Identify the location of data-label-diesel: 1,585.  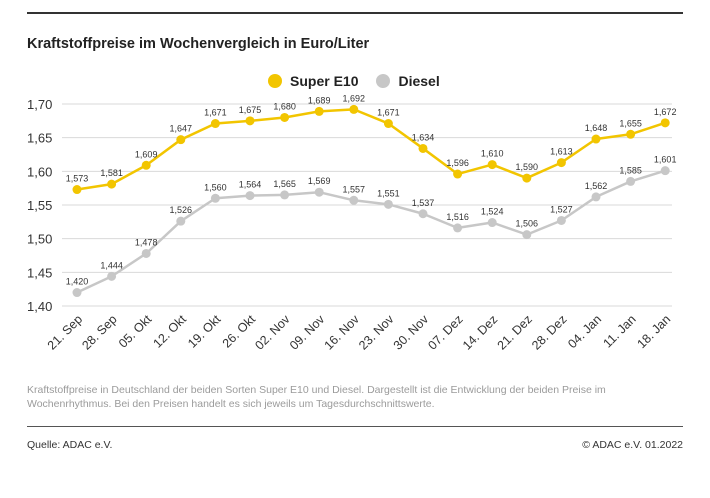
(630, 170).